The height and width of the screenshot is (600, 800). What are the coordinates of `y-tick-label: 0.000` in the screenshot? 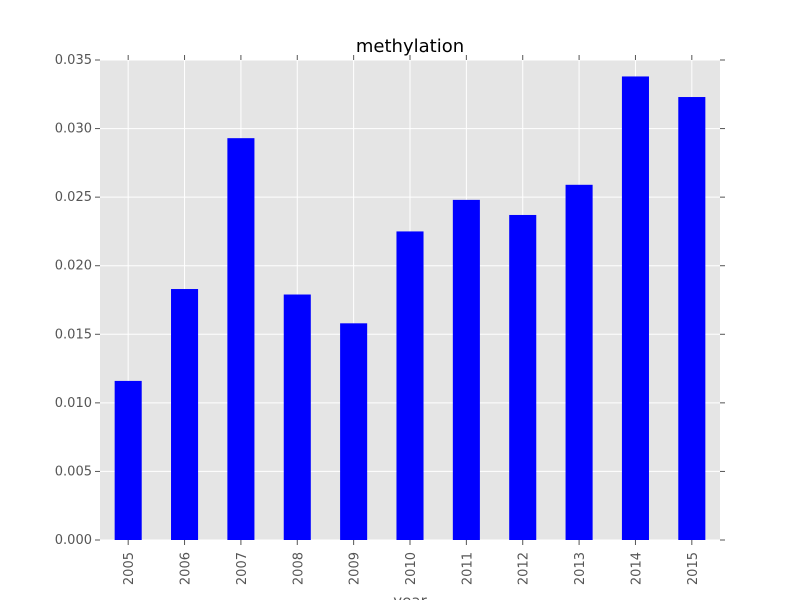 It's located at (73, 540).